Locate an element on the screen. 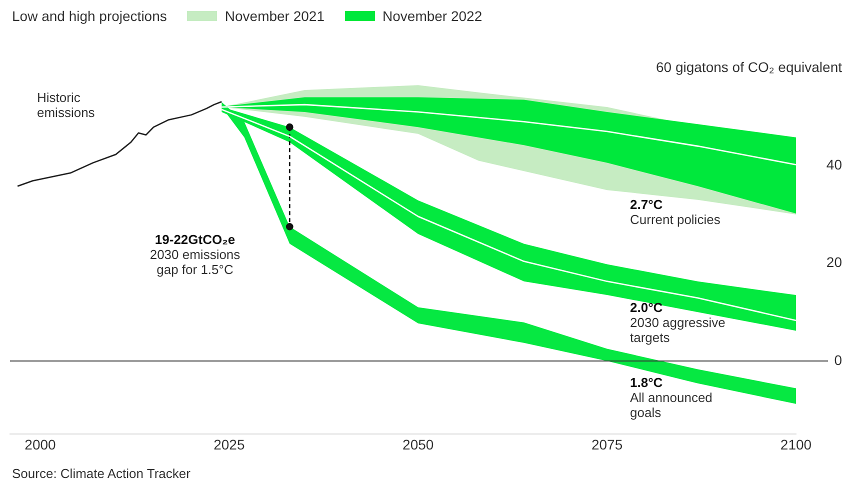 The height and width of the screenshot is (485, 857). y-tick-label: 20 is located at coordinates (834, 262).